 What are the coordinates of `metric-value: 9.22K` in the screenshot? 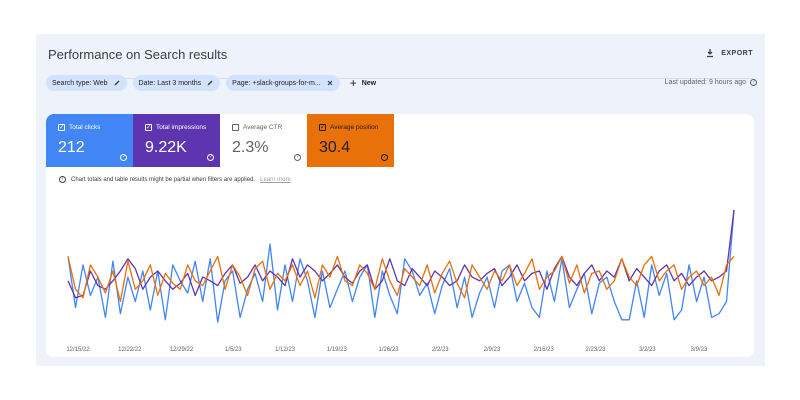 It's located at (166, 147).